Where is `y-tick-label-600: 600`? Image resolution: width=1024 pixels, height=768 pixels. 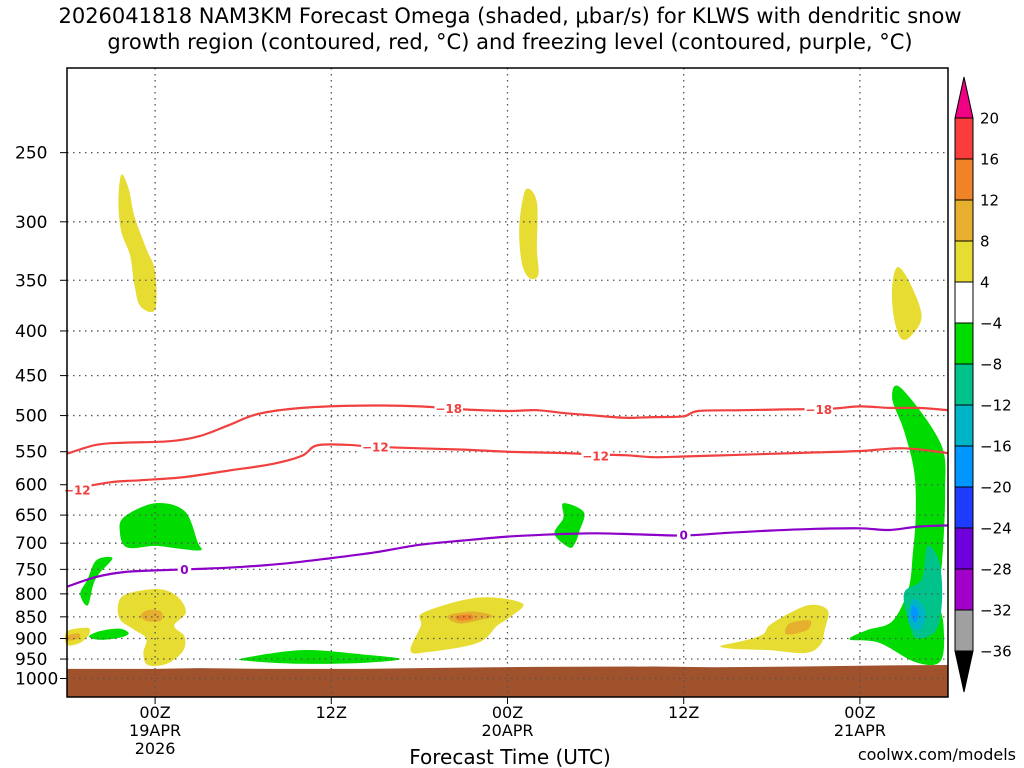
y-tick-label-600: 600 is located at coordinates (31, 486).